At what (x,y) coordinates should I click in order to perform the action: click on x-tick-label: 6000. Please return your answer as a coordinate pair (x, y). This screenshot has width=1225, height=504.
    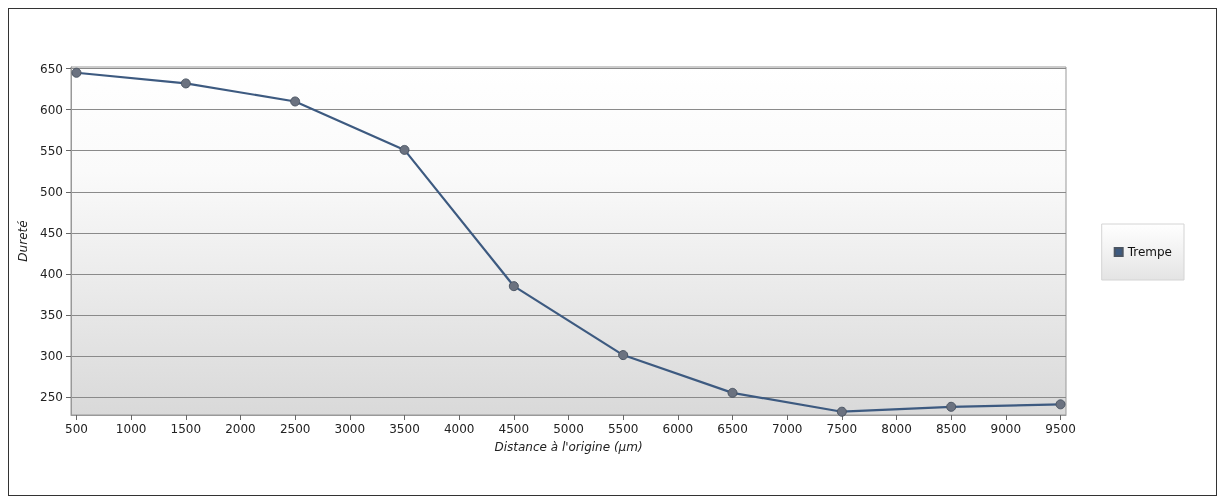
    Looking at the image, I should click on (678, 429).